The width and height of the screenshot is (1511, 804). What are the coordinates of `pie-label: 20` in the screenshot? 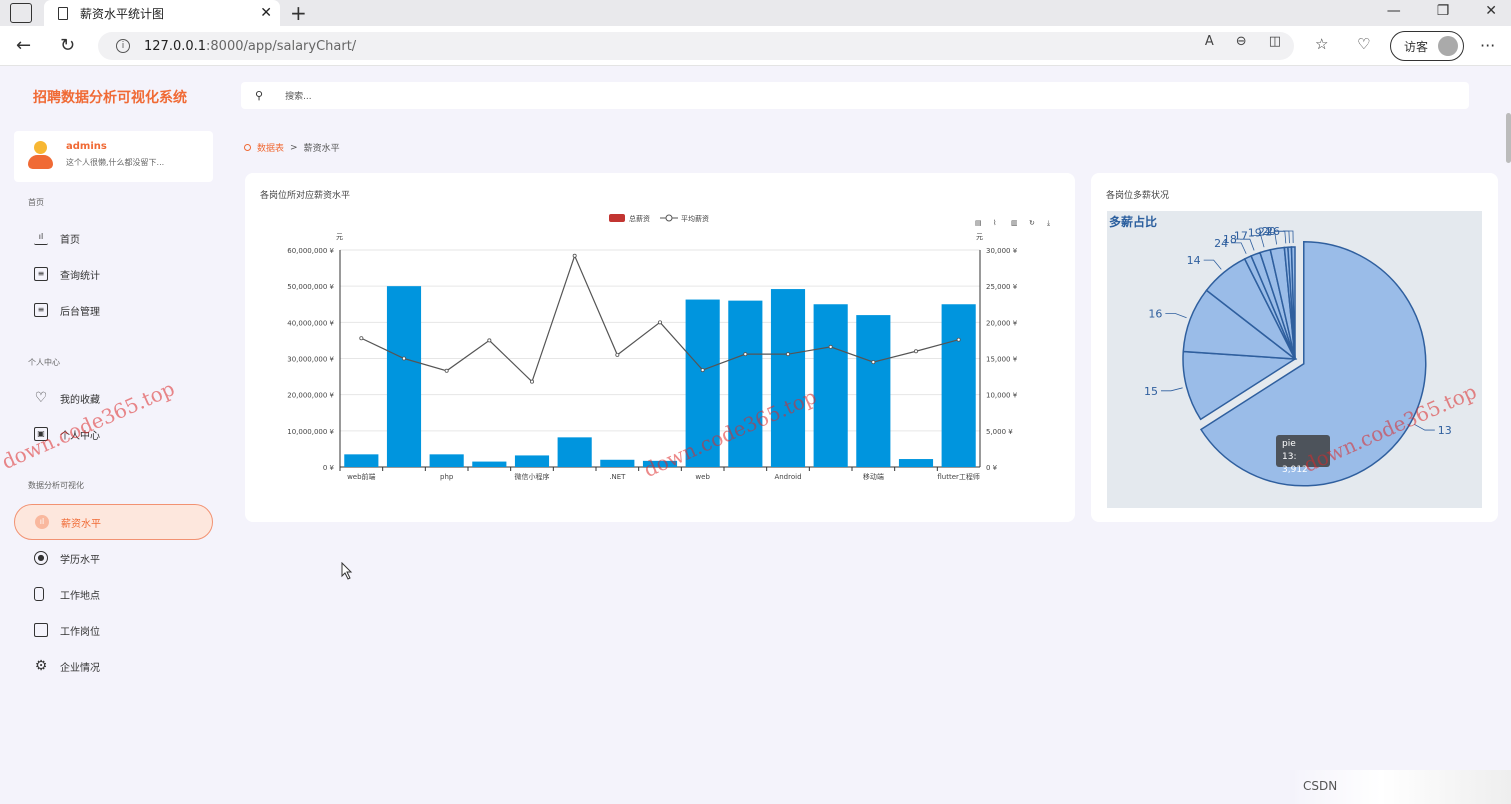 It's located at (1269, 231).